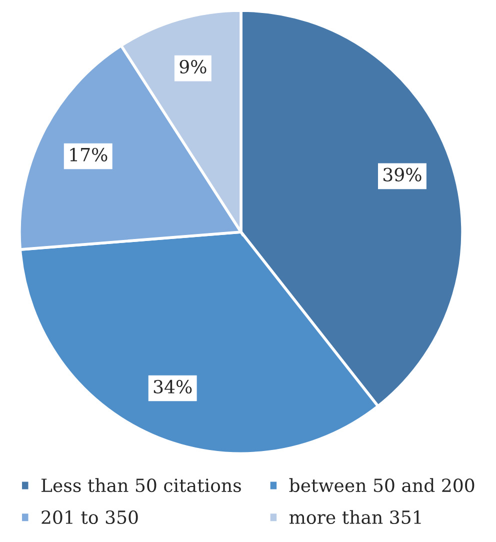 This screenshot has height=542, width=496. I want to click on data-label: 9%, so click(193, 67).